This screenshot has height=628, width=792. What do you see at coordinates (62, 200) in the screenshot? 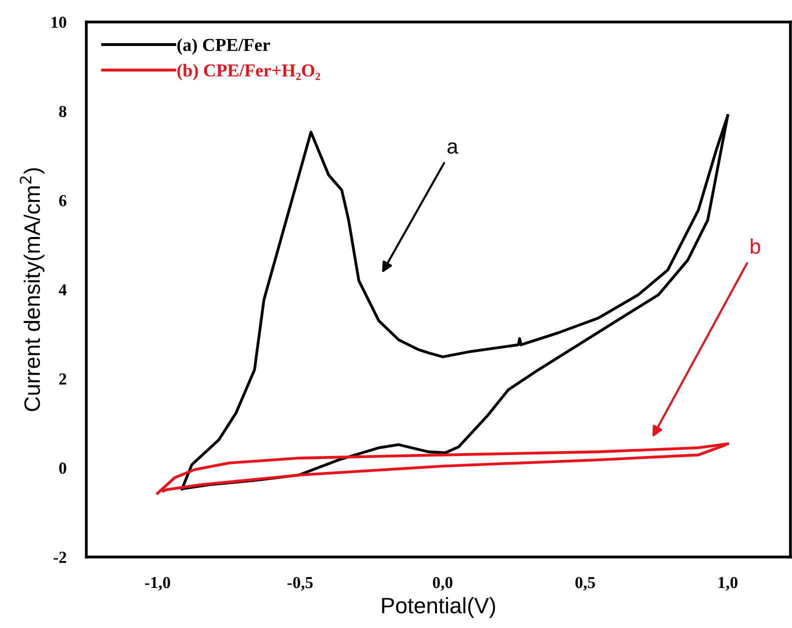
I see `y-tick-label: 6` at bounding box center [62, 200].